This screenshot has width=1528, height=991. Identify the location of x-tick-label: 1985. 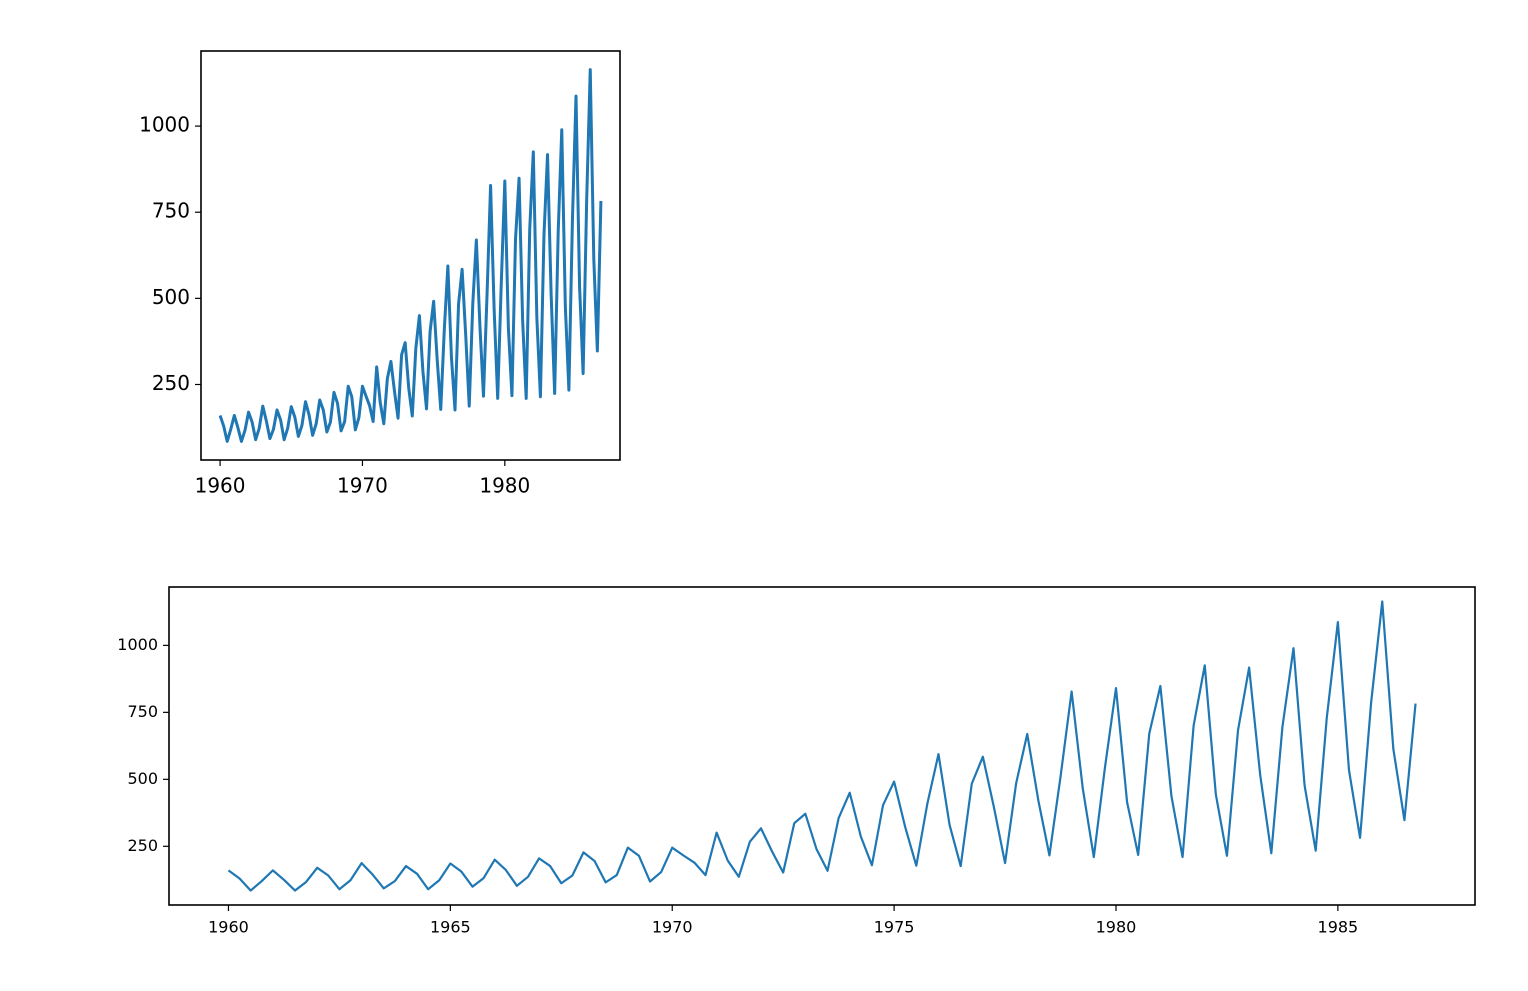
(1338, 926).